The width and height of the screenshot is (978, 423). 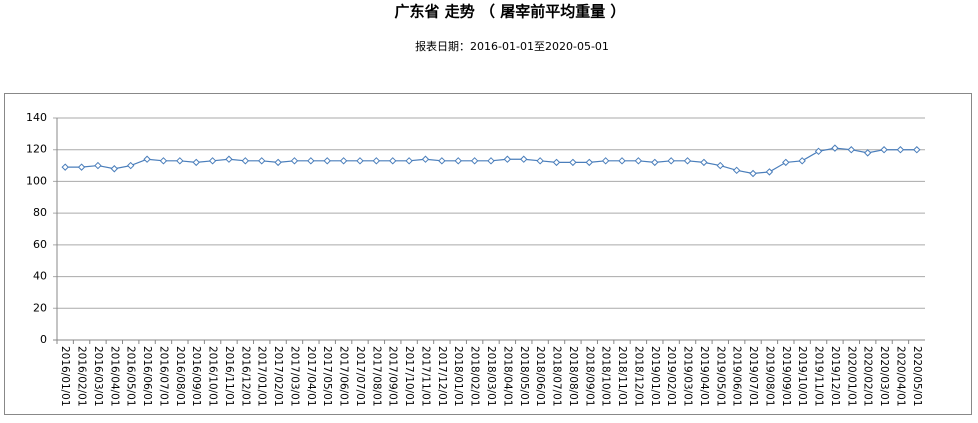 What do you see at coordinates (589, 376) in the screenshot?
I see `x-tick-label: 2018/09/01` at bounding box center [589, 376].